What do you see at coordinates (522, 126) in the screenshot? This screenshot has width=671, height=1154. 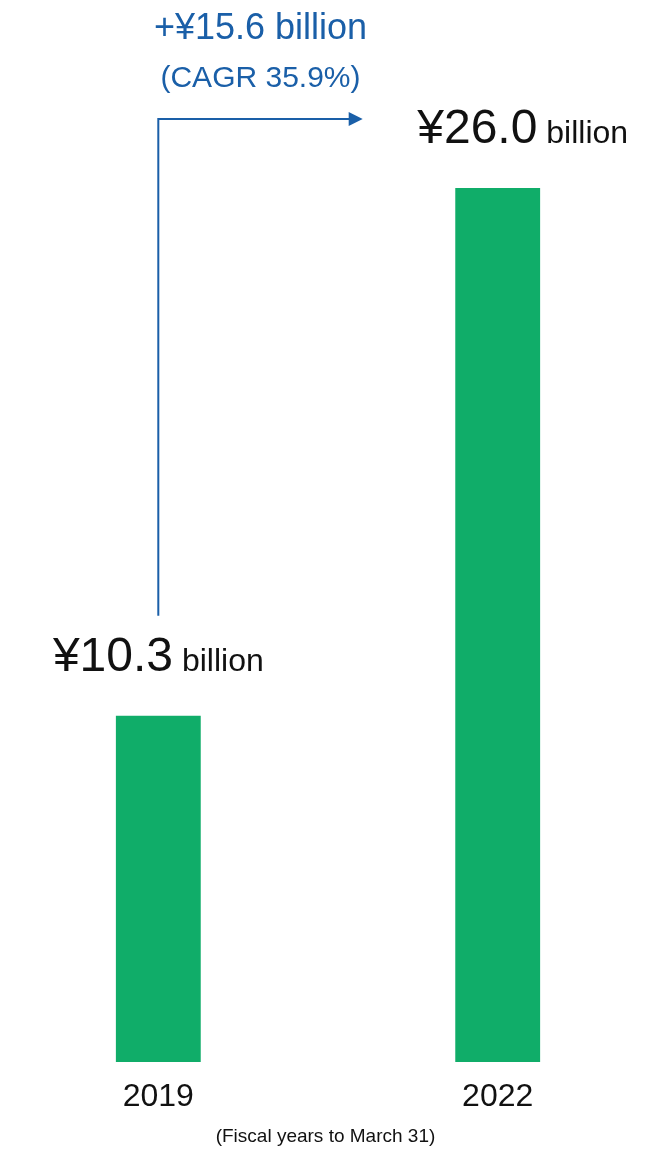 I see `data-label: ¥26.0 billion` at bounding box center [522, 126].